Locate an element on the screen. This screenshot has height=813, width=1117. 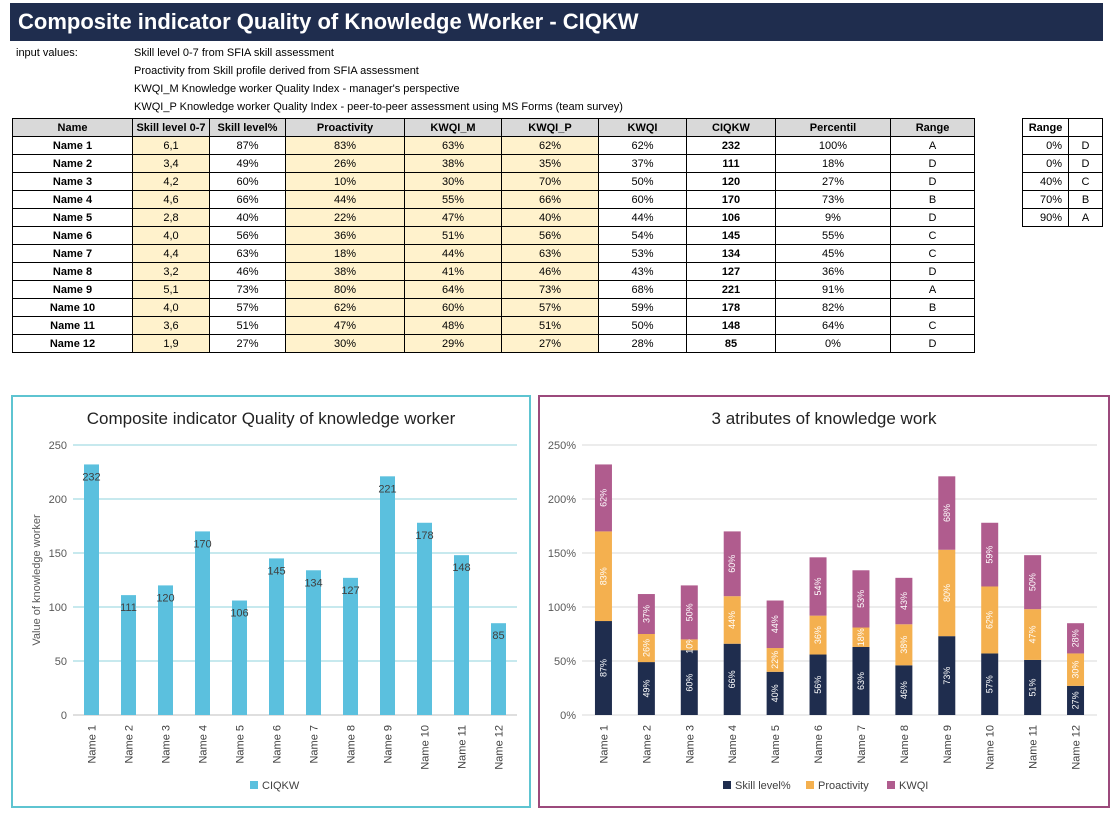
segment-data-label: 36% is located at coordinates (818, 635).